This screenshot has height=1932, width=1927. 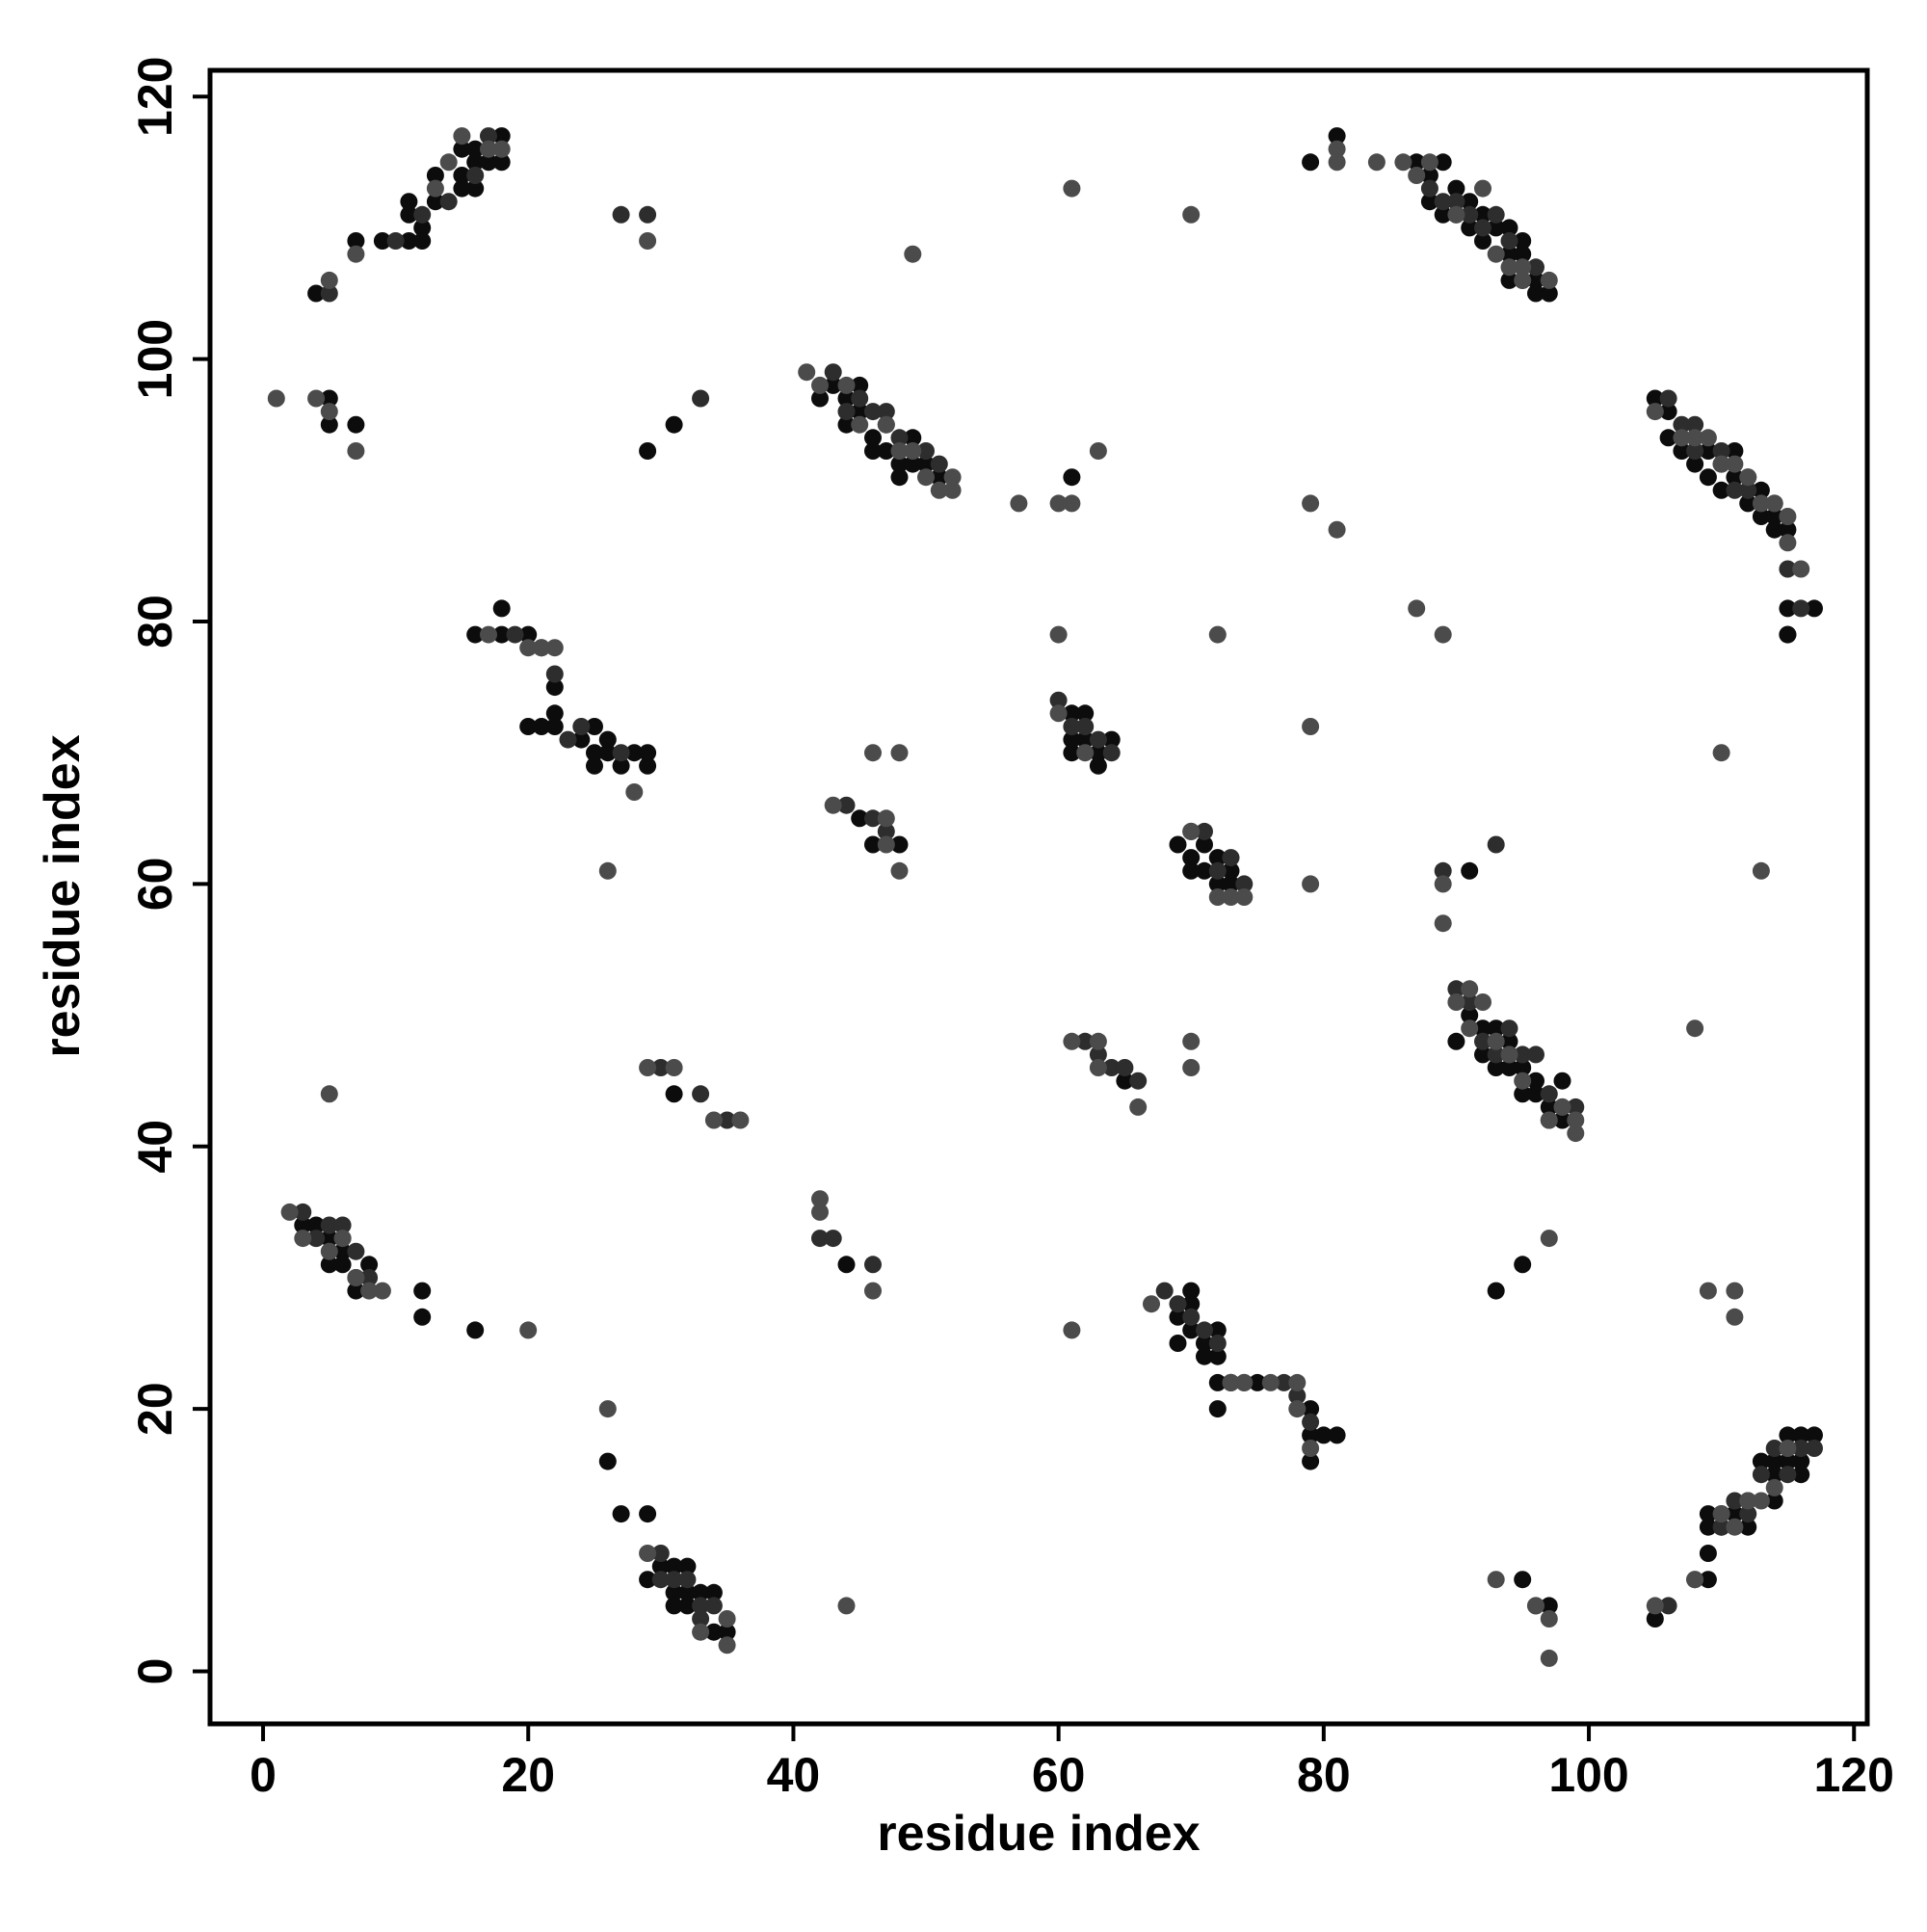 I want to click on y-axis: 0 20 40 60 80 100 120, so click(x=169, y=870).